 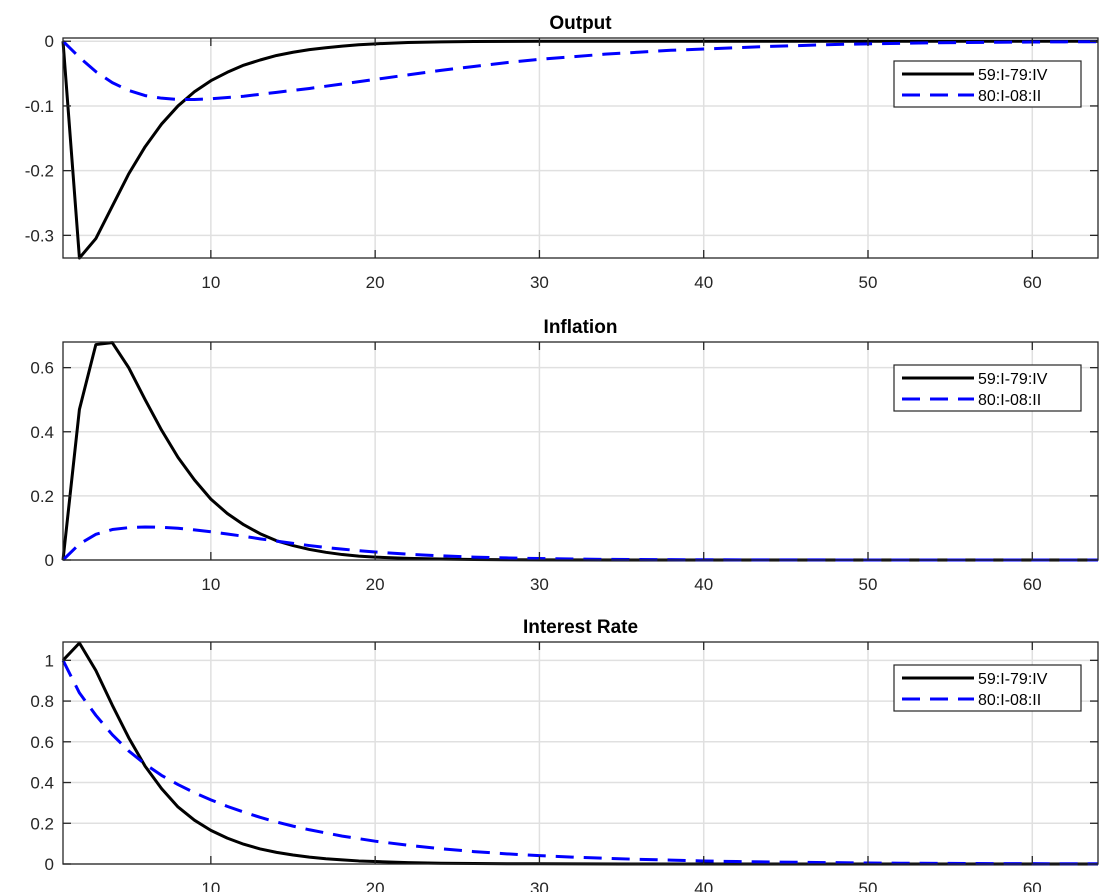 I want to click on y-tick-label: -0.2, so click(x=39, y=171).